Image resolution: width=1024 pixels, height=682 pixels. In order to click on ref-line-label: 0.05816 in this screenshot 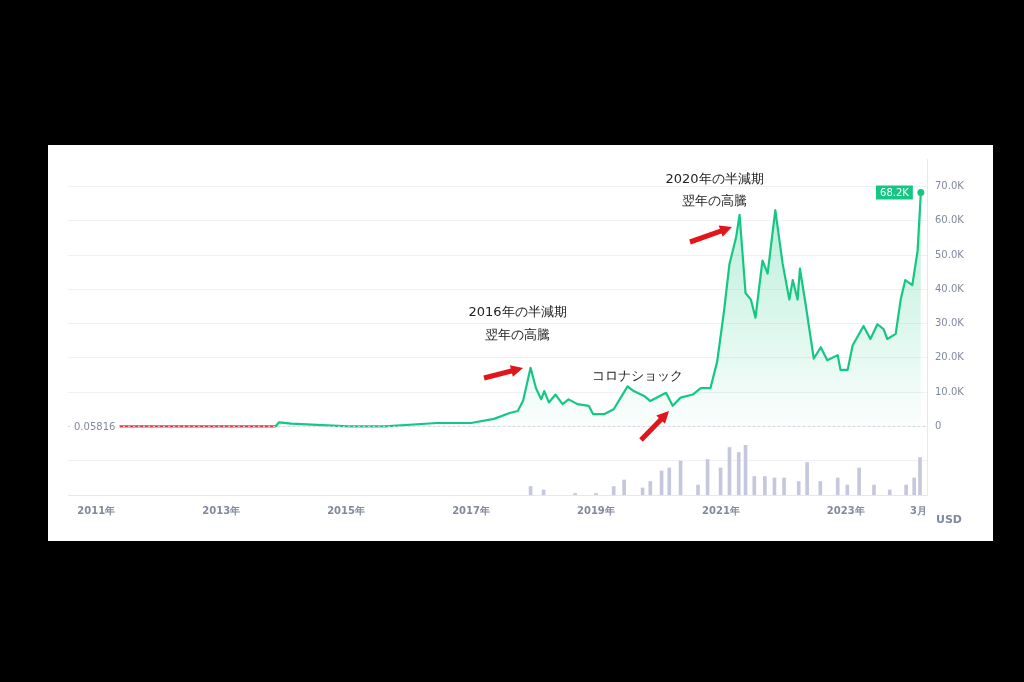, I will do `click(95, 427)`.